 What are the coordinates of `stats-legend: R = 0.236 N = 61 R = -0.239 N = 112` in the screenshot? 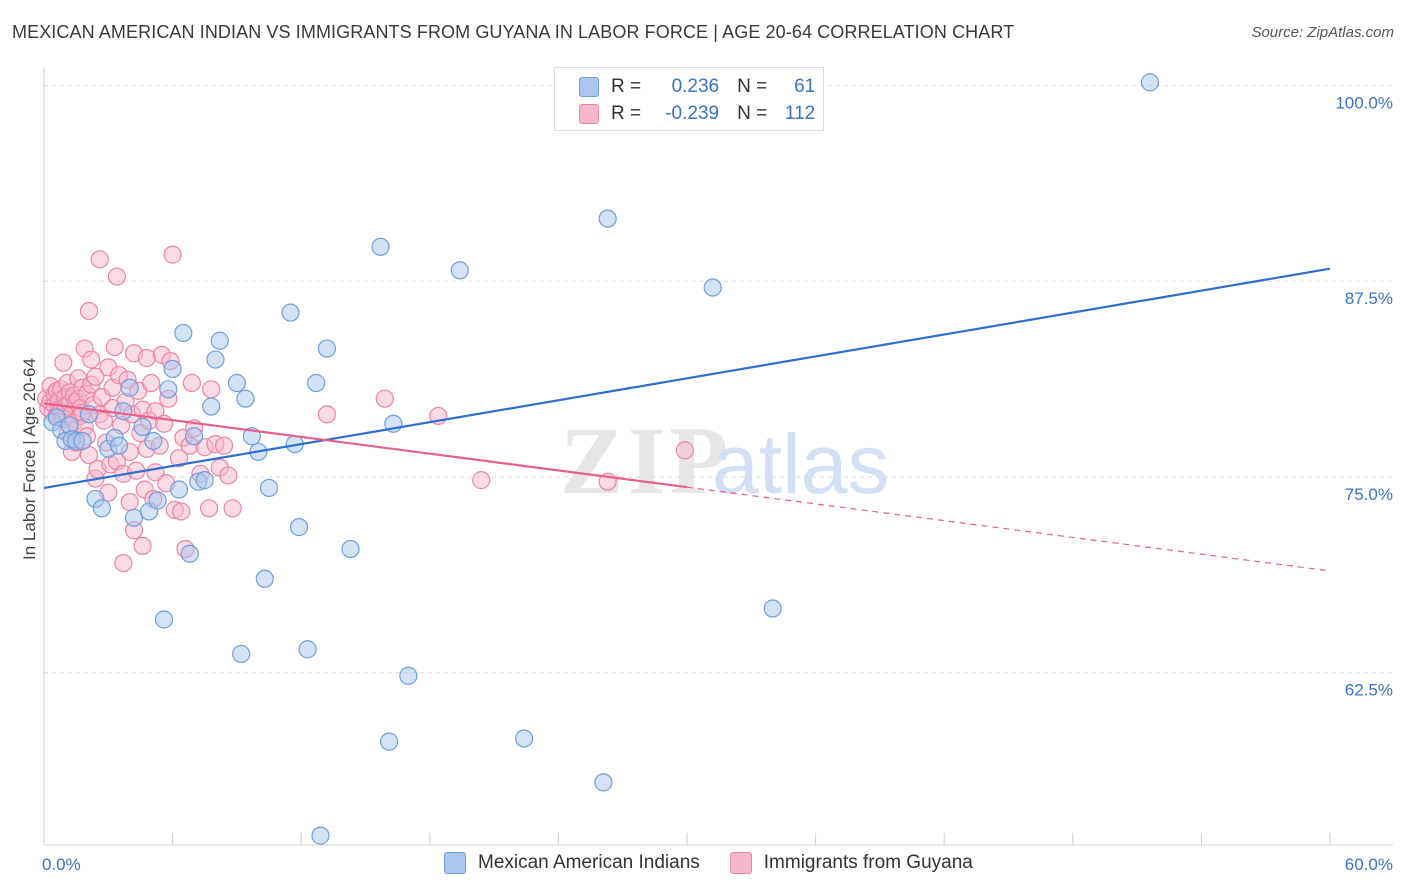 It's located at (689, 99).